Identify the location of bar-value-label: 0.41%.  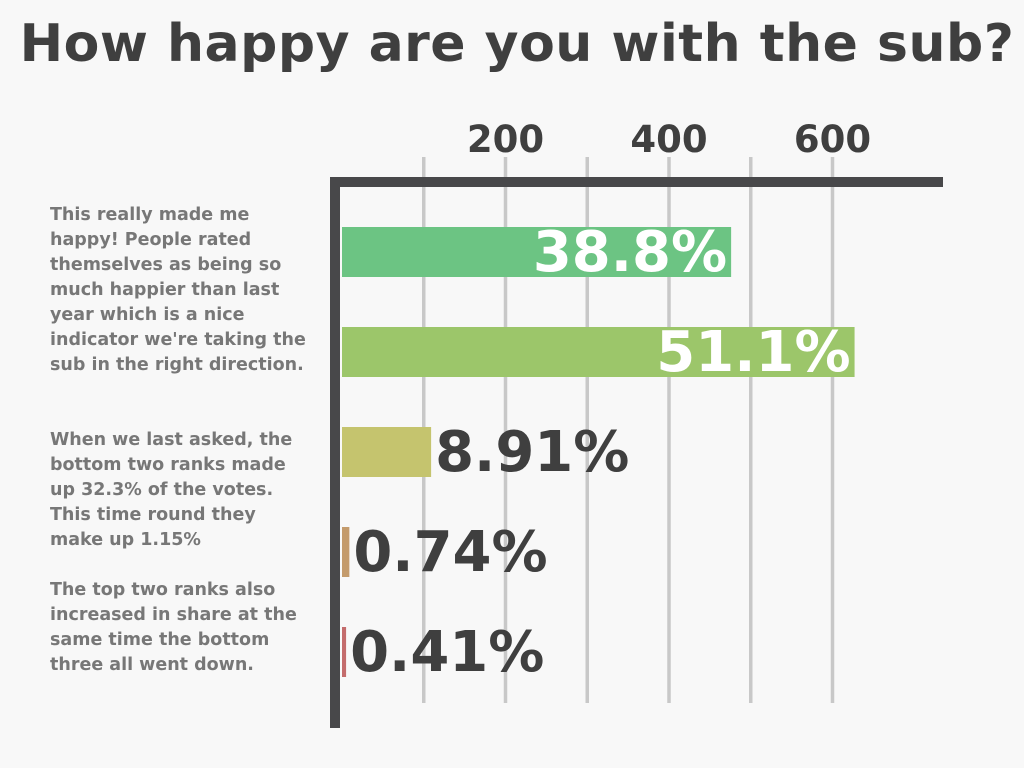
(447, 652).